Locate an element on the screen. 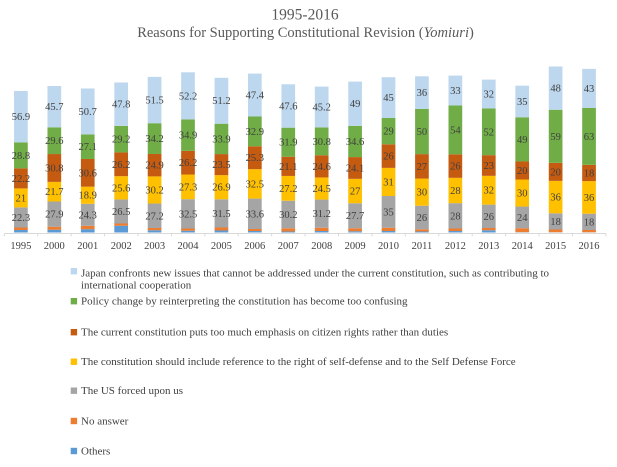 The height and width of the screenshot is (467, 617). svg-text: 1995 is located at coordinates (20, 246).